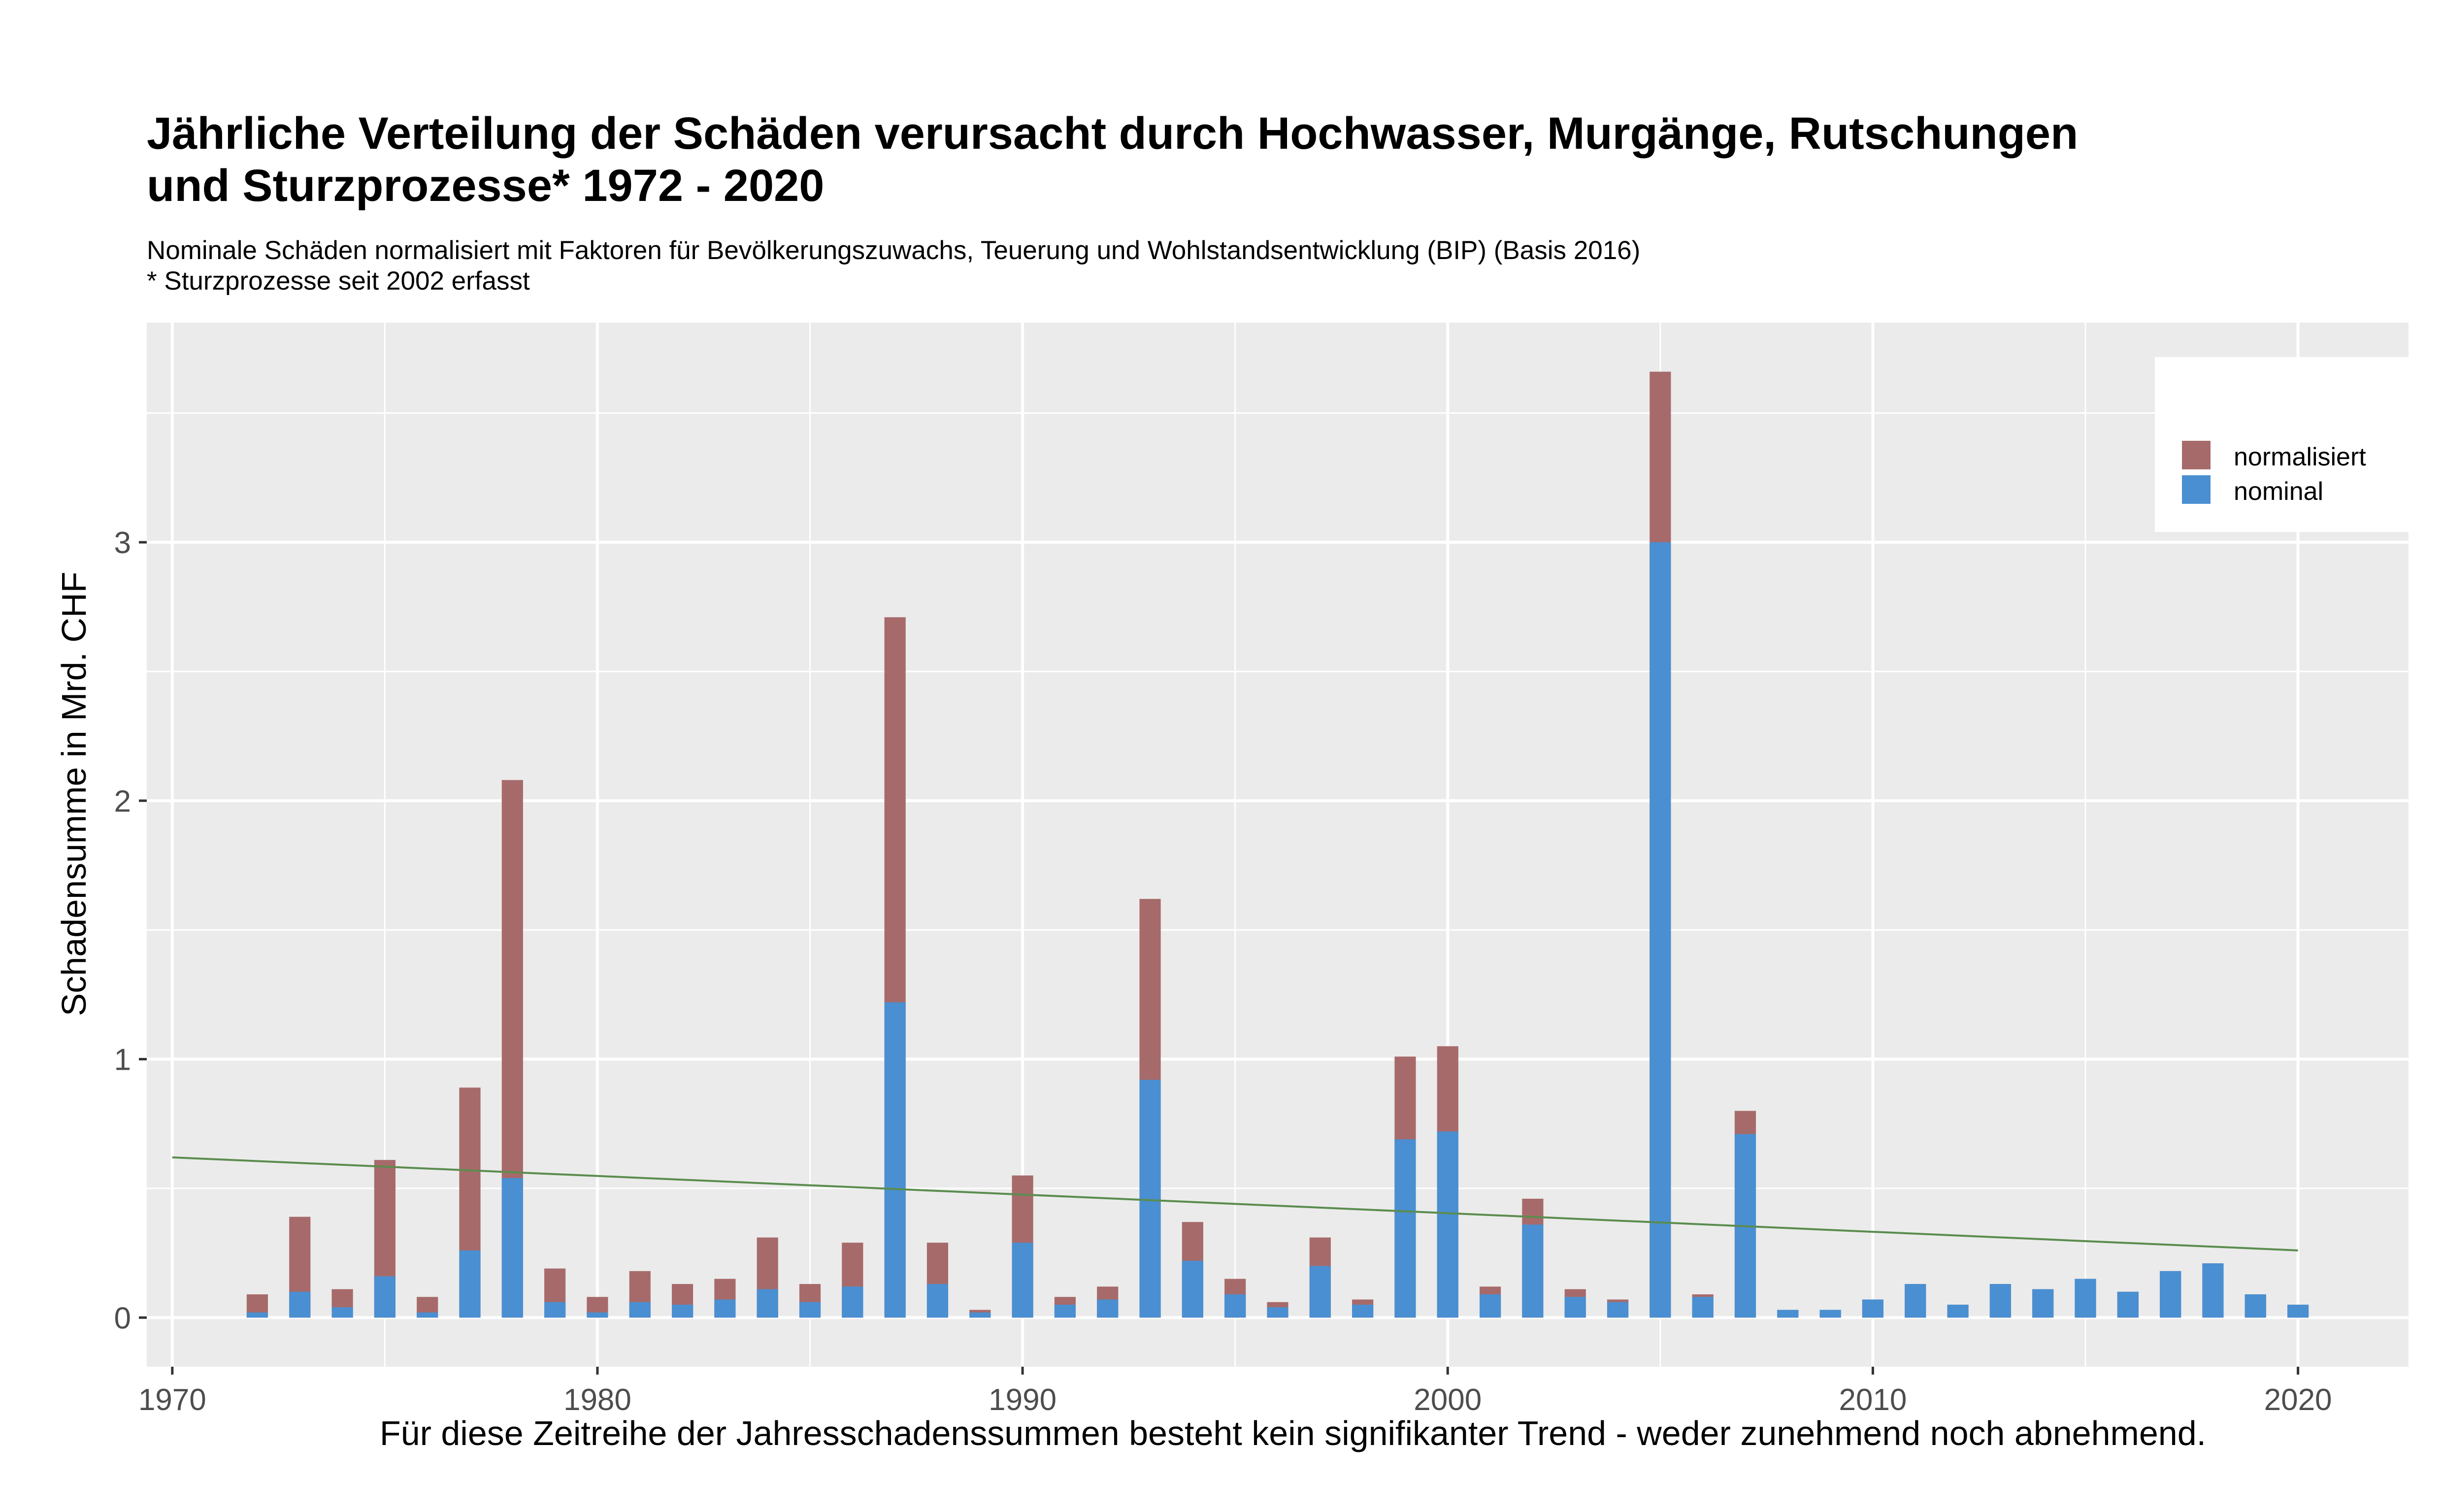 The height and width of the screenshot is (1512, 2443). What do you see at coordinates (1915, 1301) in the screenshot?
I see `bar-nominal-2011` at bounding box center [1915, 1301].